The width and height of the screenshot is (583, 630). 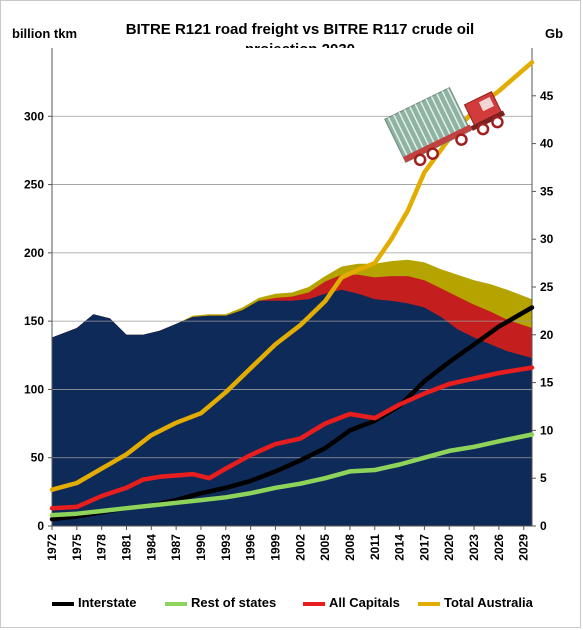 What do you see at coordinates (52, 547) in the screenshot?
I see `x-tick-label: 1972` at bounding box center [52, 547].